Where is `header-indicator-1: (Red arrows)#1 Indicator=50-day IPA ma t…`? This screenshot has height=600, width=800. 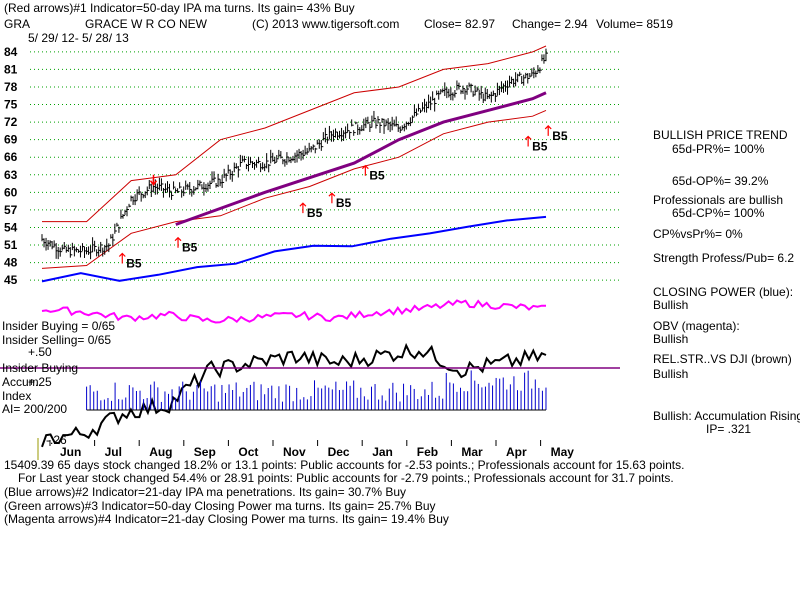 header-indicator-1: (Red arrows)#1 Indicator=50-day IPA ma t… is located at coordinates (179, 8).